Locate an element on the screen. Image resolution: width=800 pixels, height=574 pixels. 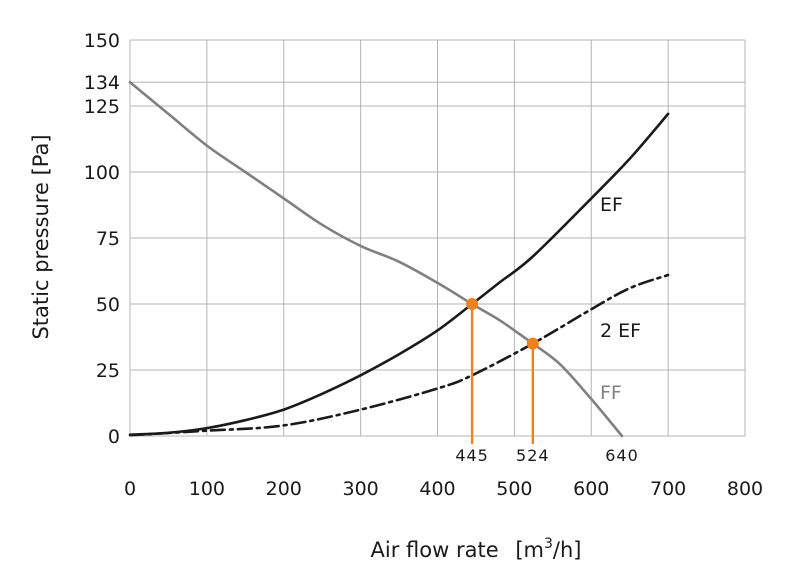
x-axis-unit-open: [m is located at coordinates (529, 550).